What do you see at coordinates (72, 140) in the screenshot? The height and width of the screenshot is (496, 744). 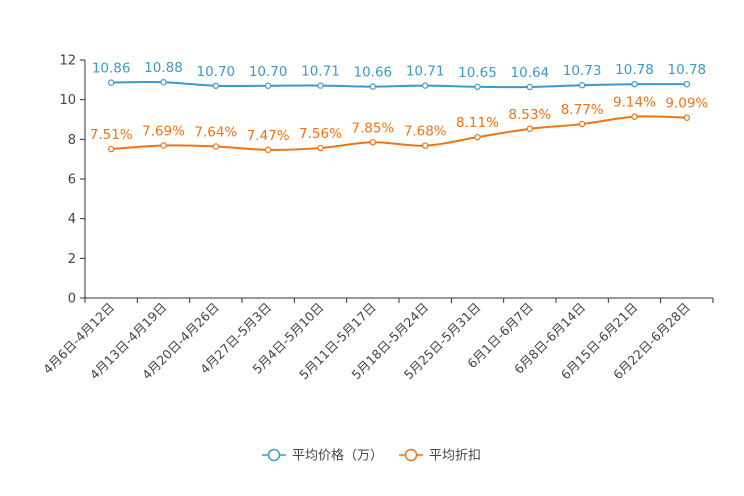 I see `y-tick-label: 8` at bounding box center [72, 140].